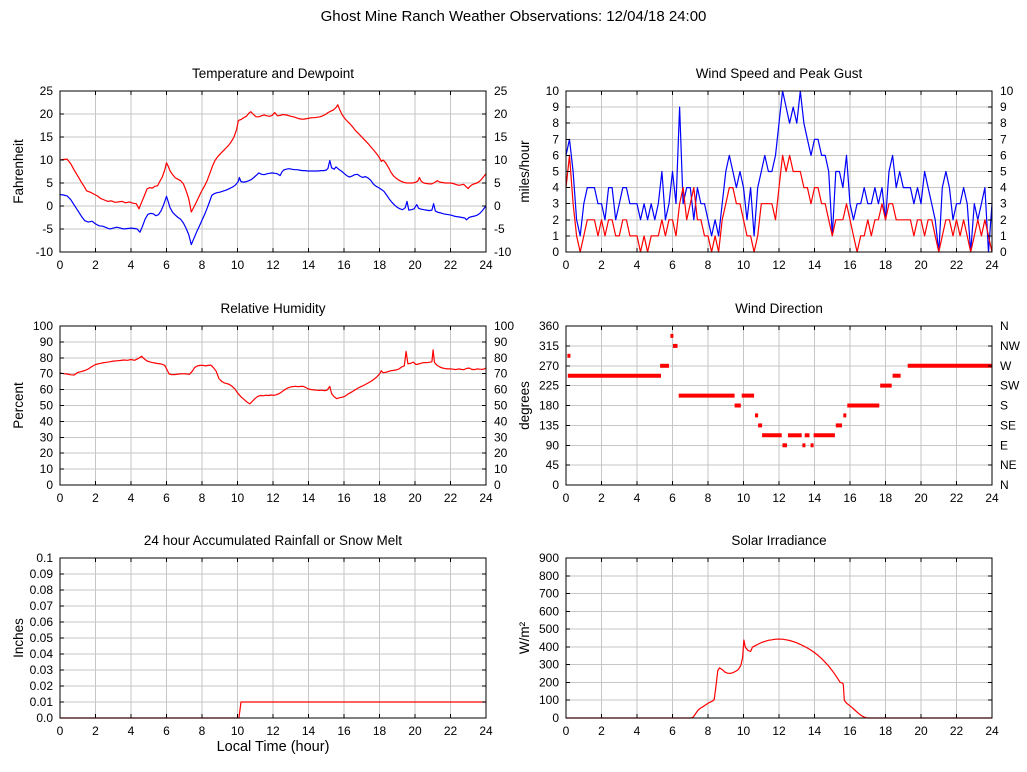 This screenshot has height=772, width=1027. What do you see at coordinates (1003, 107) in the screenshot?
I see `svg-text: 9` at bounding box center [1003, 107].